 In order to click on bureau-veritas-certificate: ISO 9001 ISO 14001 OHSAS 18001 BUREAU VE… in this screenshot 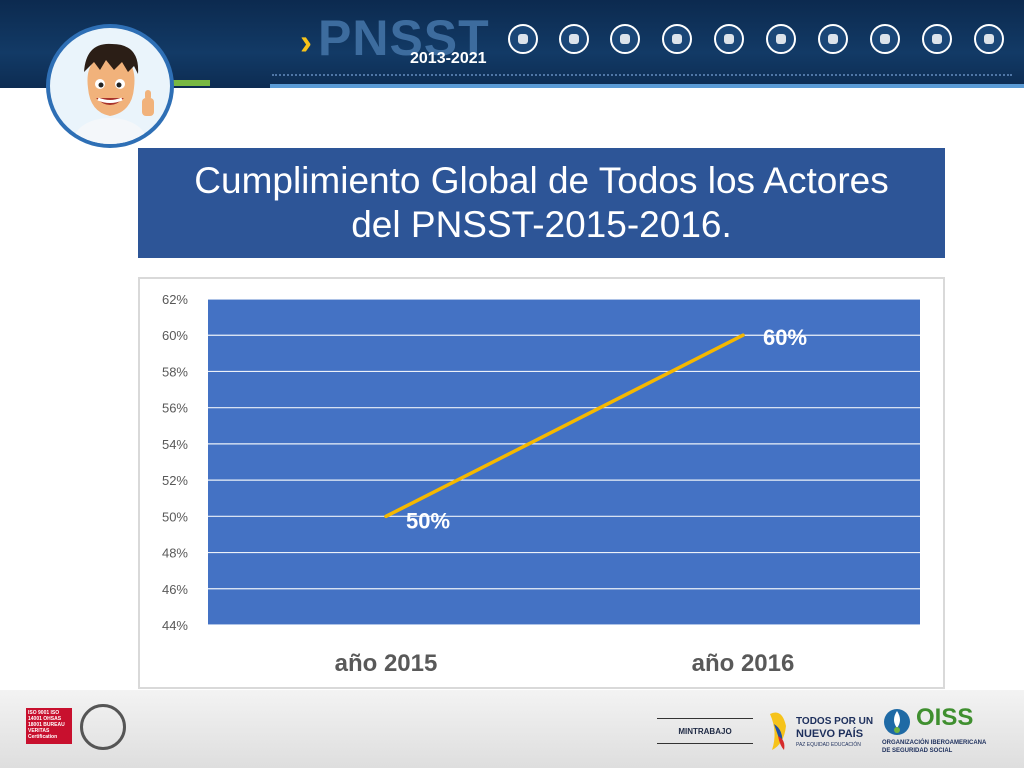, I will do `click(49, 726)`.